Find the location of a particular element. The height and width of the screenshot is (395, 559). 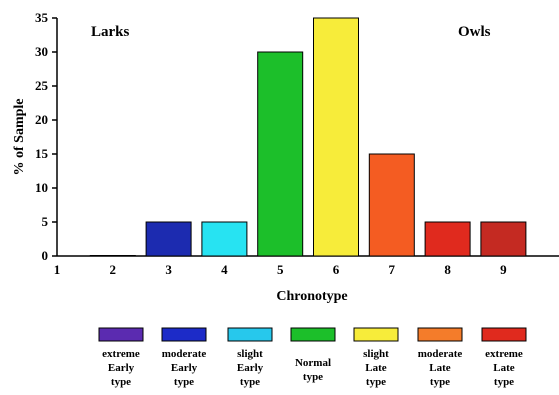

legend-entry: moderate Late type is located at coordinates (440, 357).